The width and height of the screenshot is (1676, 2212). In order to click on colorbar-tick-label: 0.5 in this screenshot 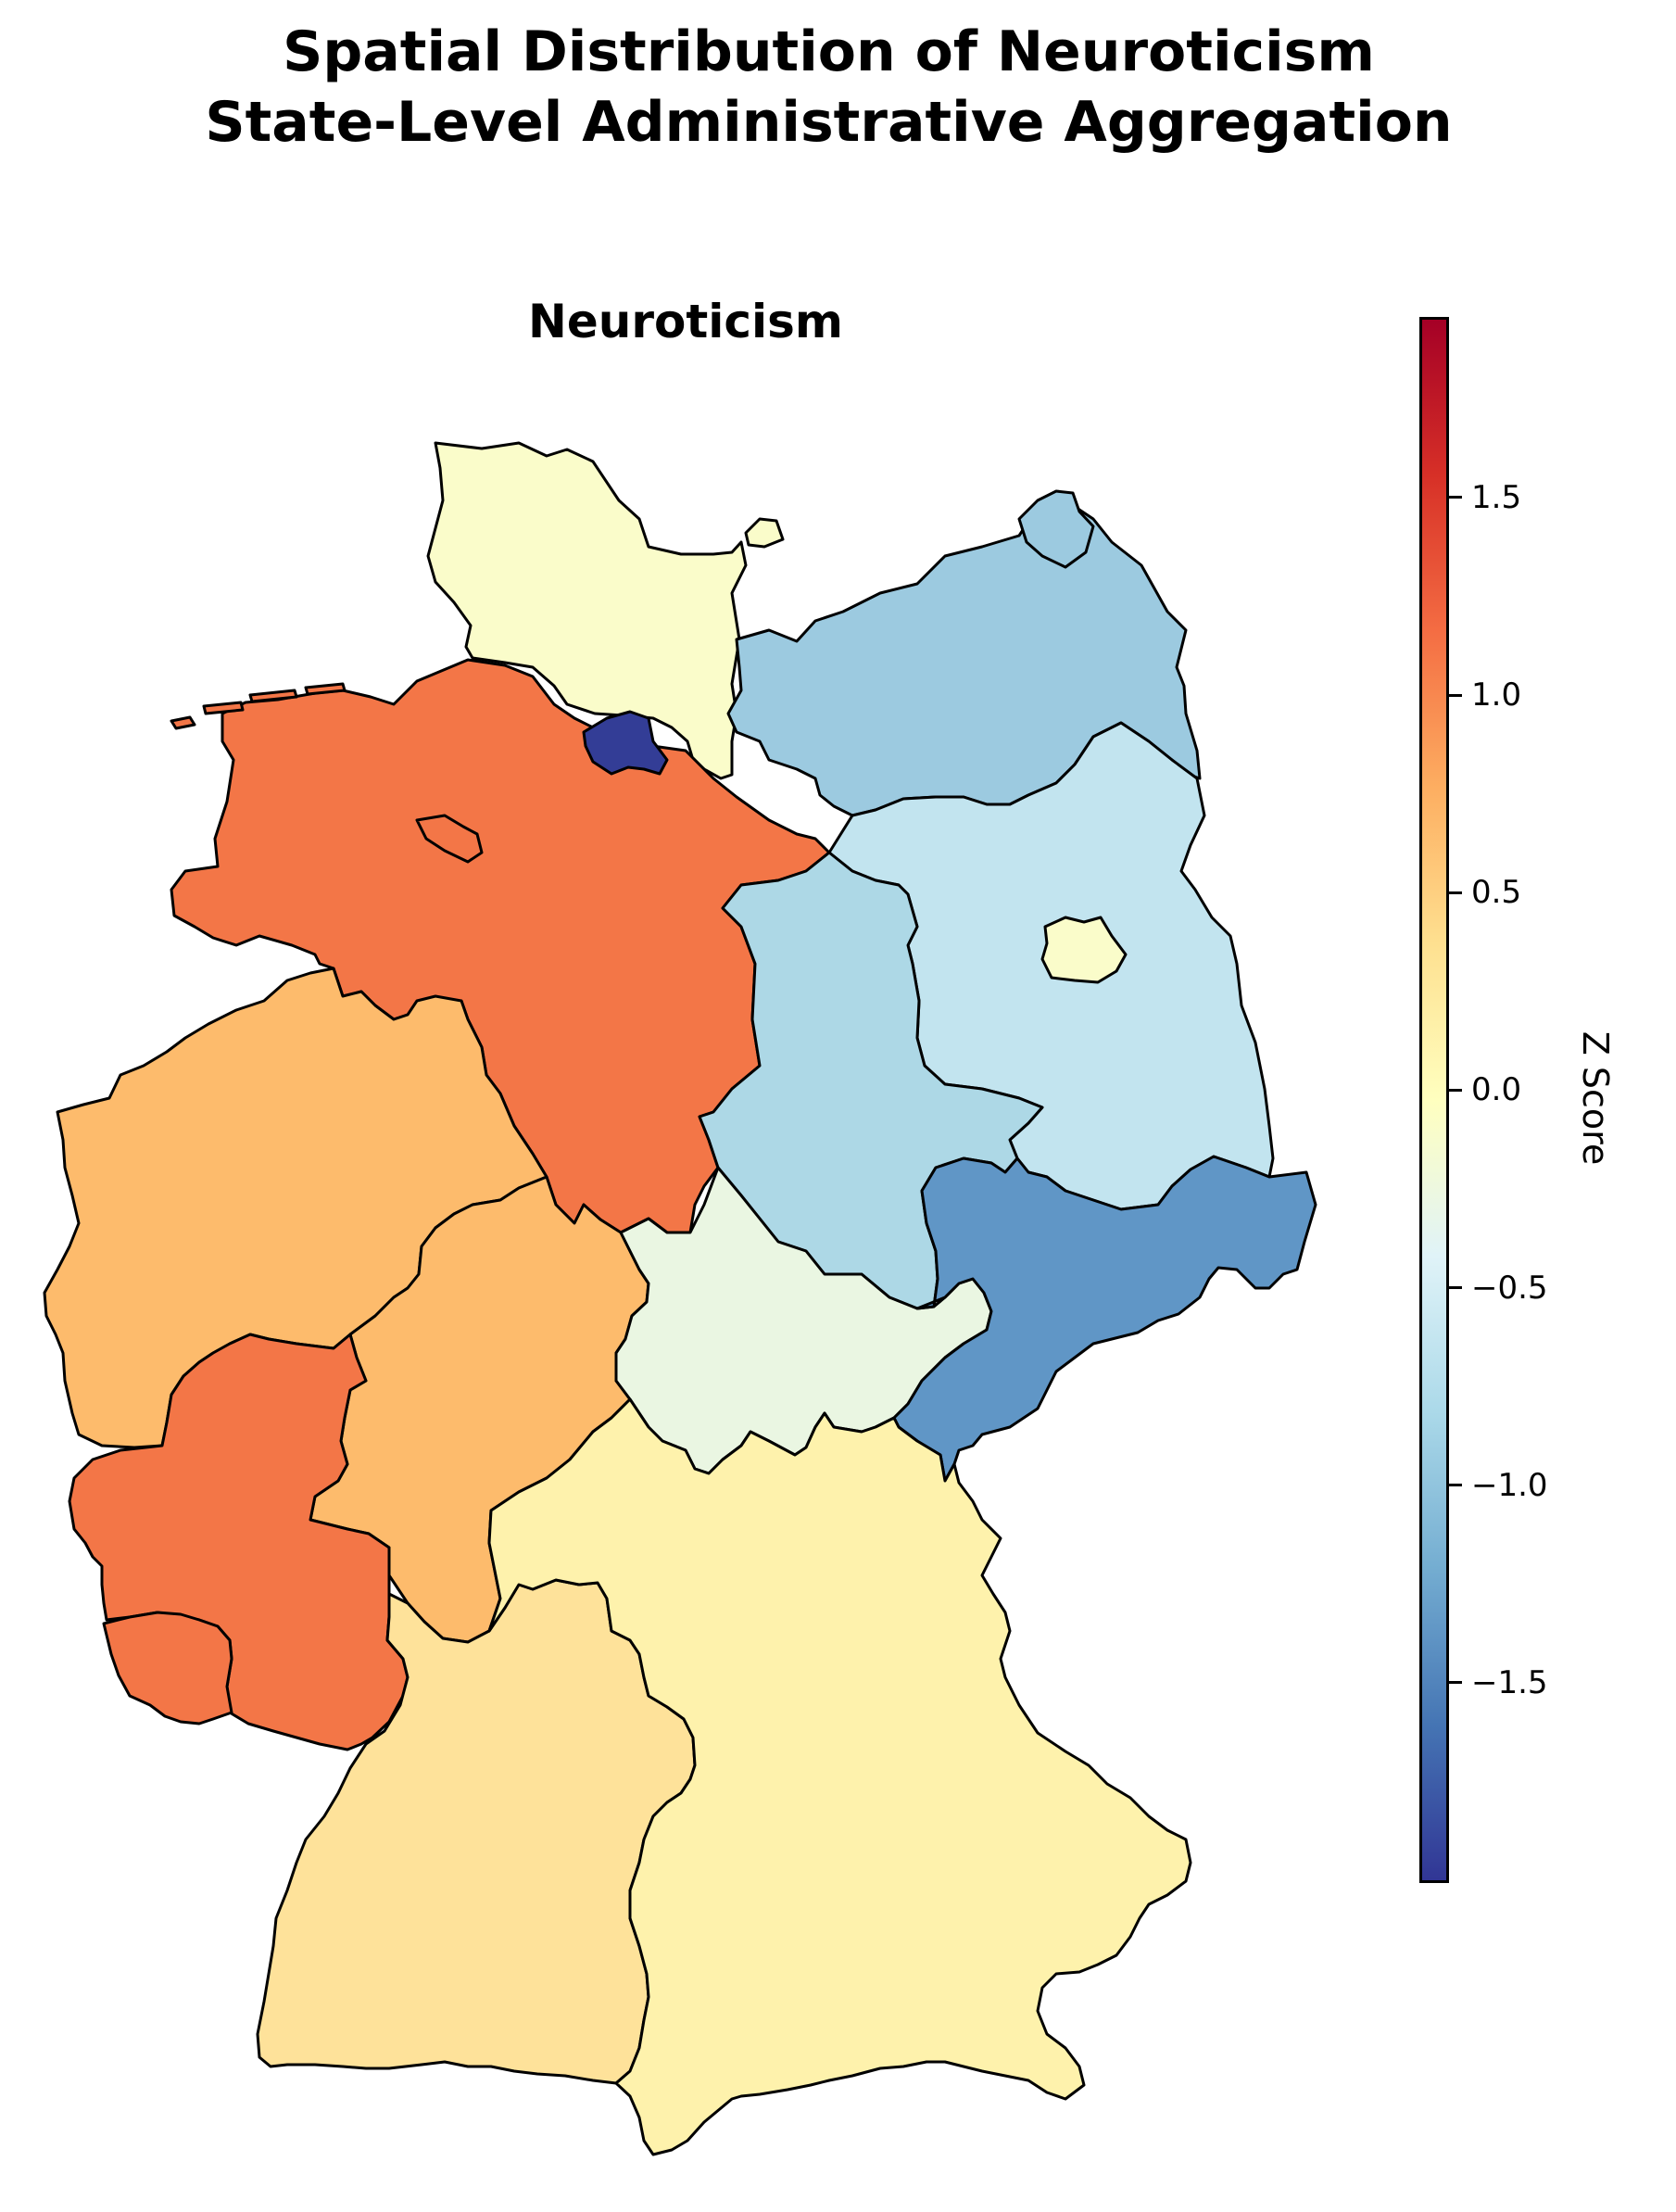, I will do `click(1496, 893)`.